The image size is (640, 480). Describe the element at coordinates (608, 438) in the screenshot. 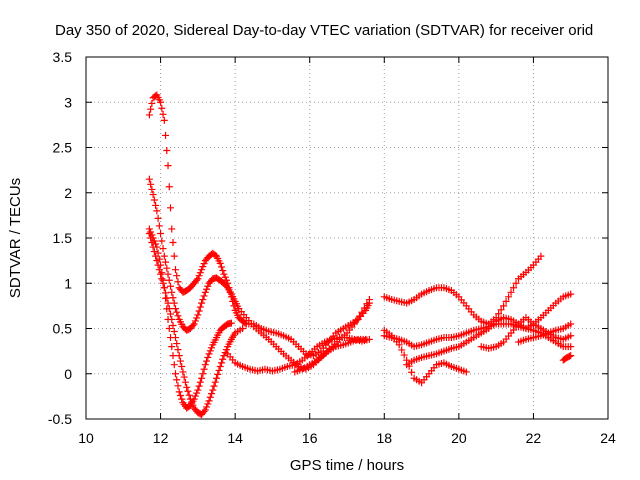

I see `x-tick-label: 24` at that location.